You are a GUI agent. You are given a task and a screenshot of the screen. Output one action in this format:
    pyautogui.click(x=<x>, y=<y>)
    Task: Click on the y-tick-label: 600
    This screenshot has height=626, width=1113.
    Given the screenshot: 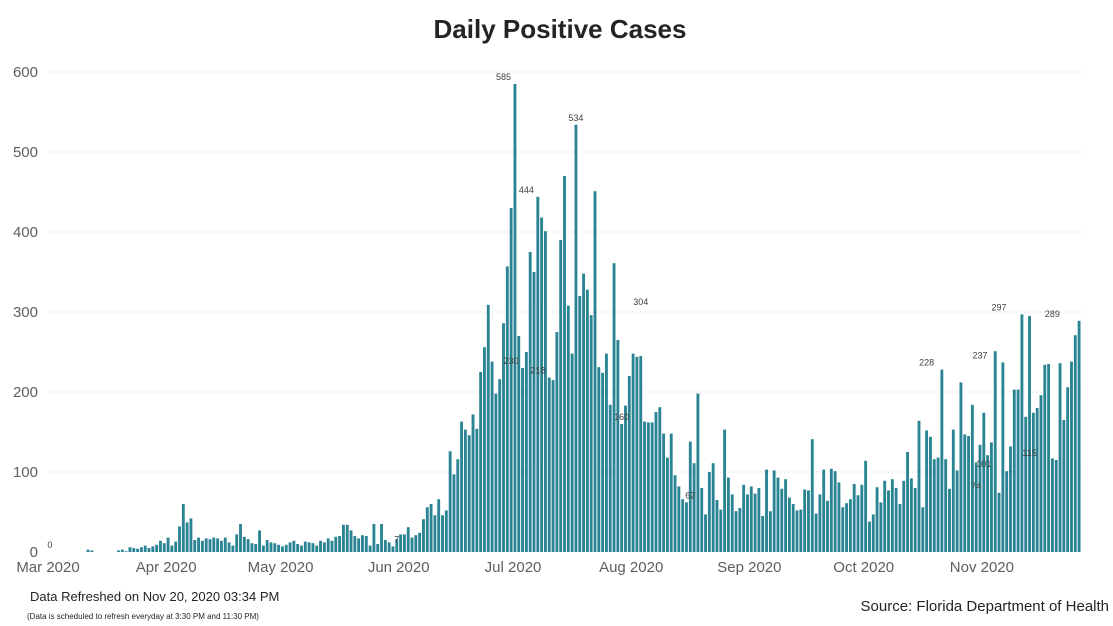 What is the action you would take?
    pyautogui.click(x=25, y=72)
    